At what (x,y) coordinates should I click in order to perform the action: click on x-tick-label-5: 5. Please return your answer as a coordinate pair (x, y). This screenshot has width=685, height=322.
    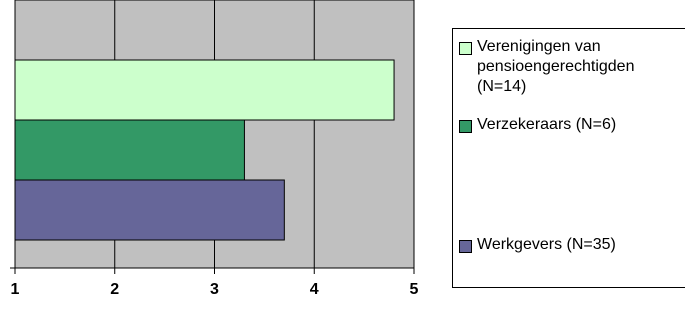
    Looking at the image, I should click on (414, 289).